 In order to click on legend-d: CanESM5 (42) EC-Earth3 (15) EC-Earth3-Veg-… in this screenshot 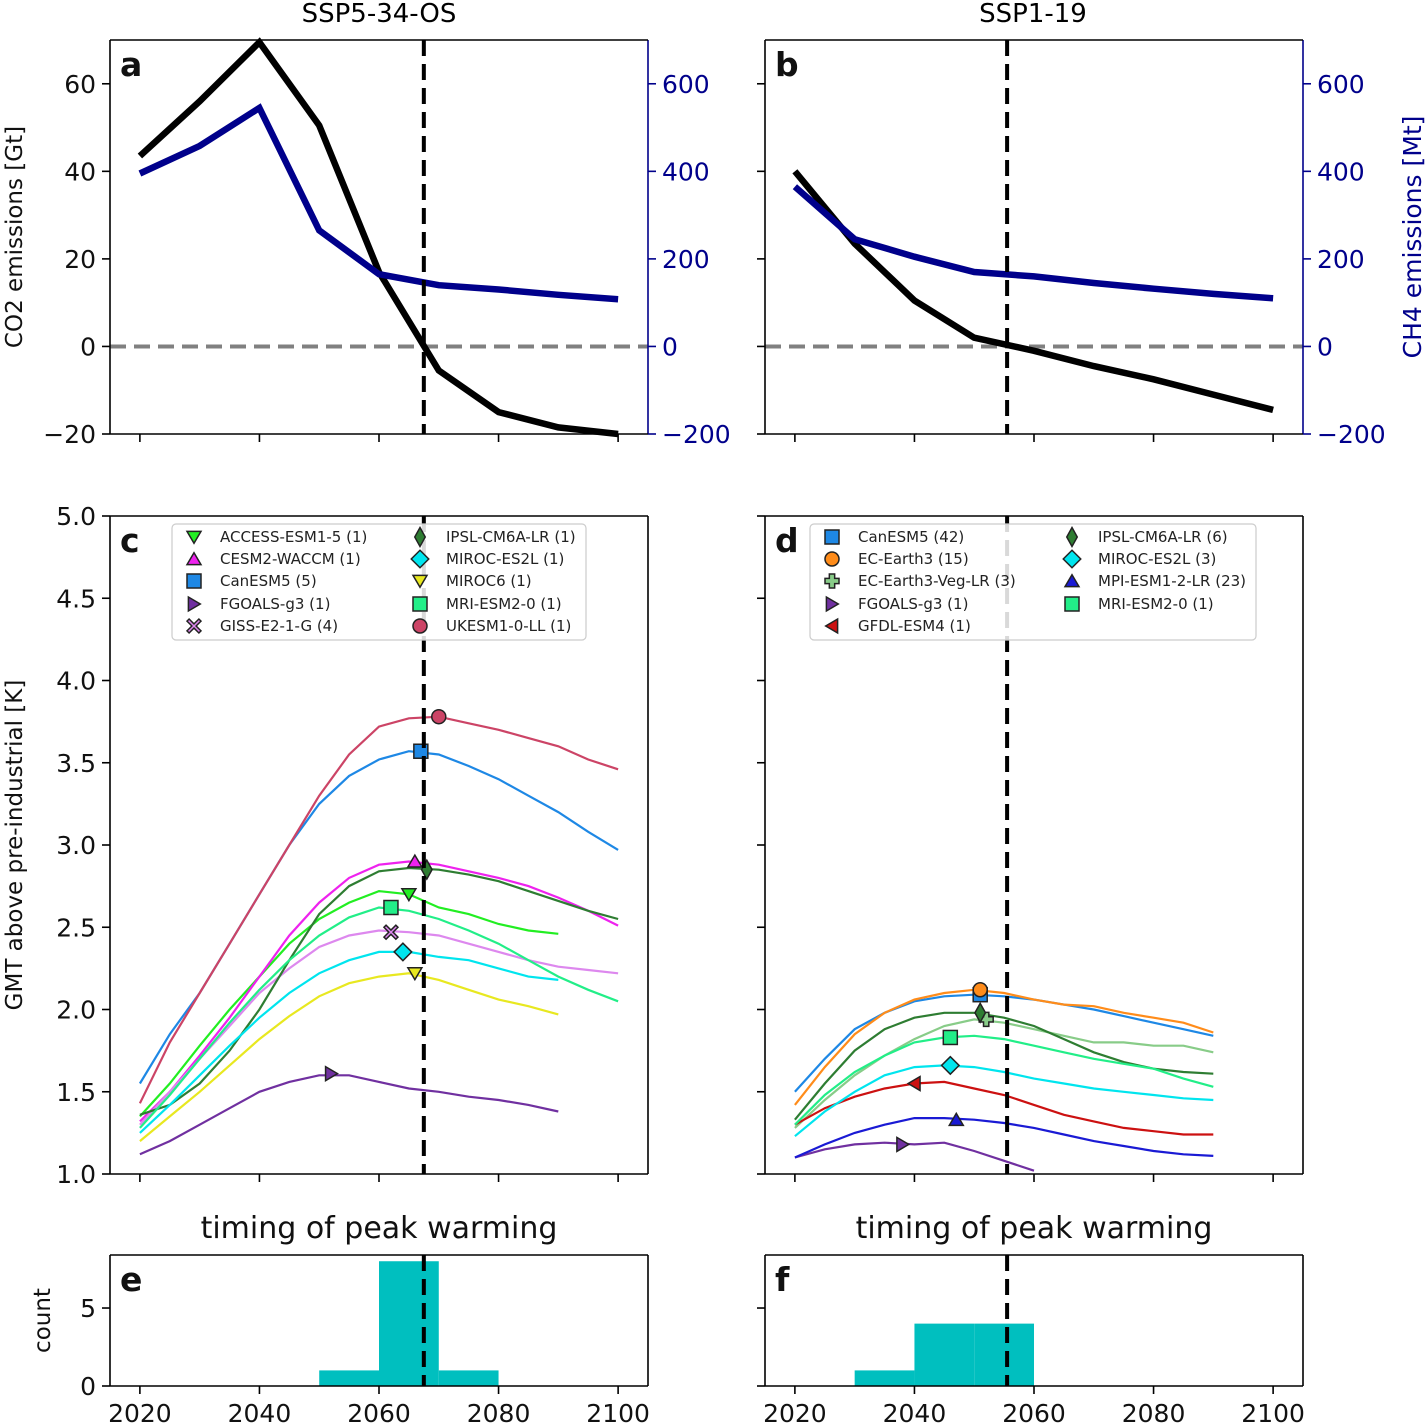, I will do `click(1033, 582)`.